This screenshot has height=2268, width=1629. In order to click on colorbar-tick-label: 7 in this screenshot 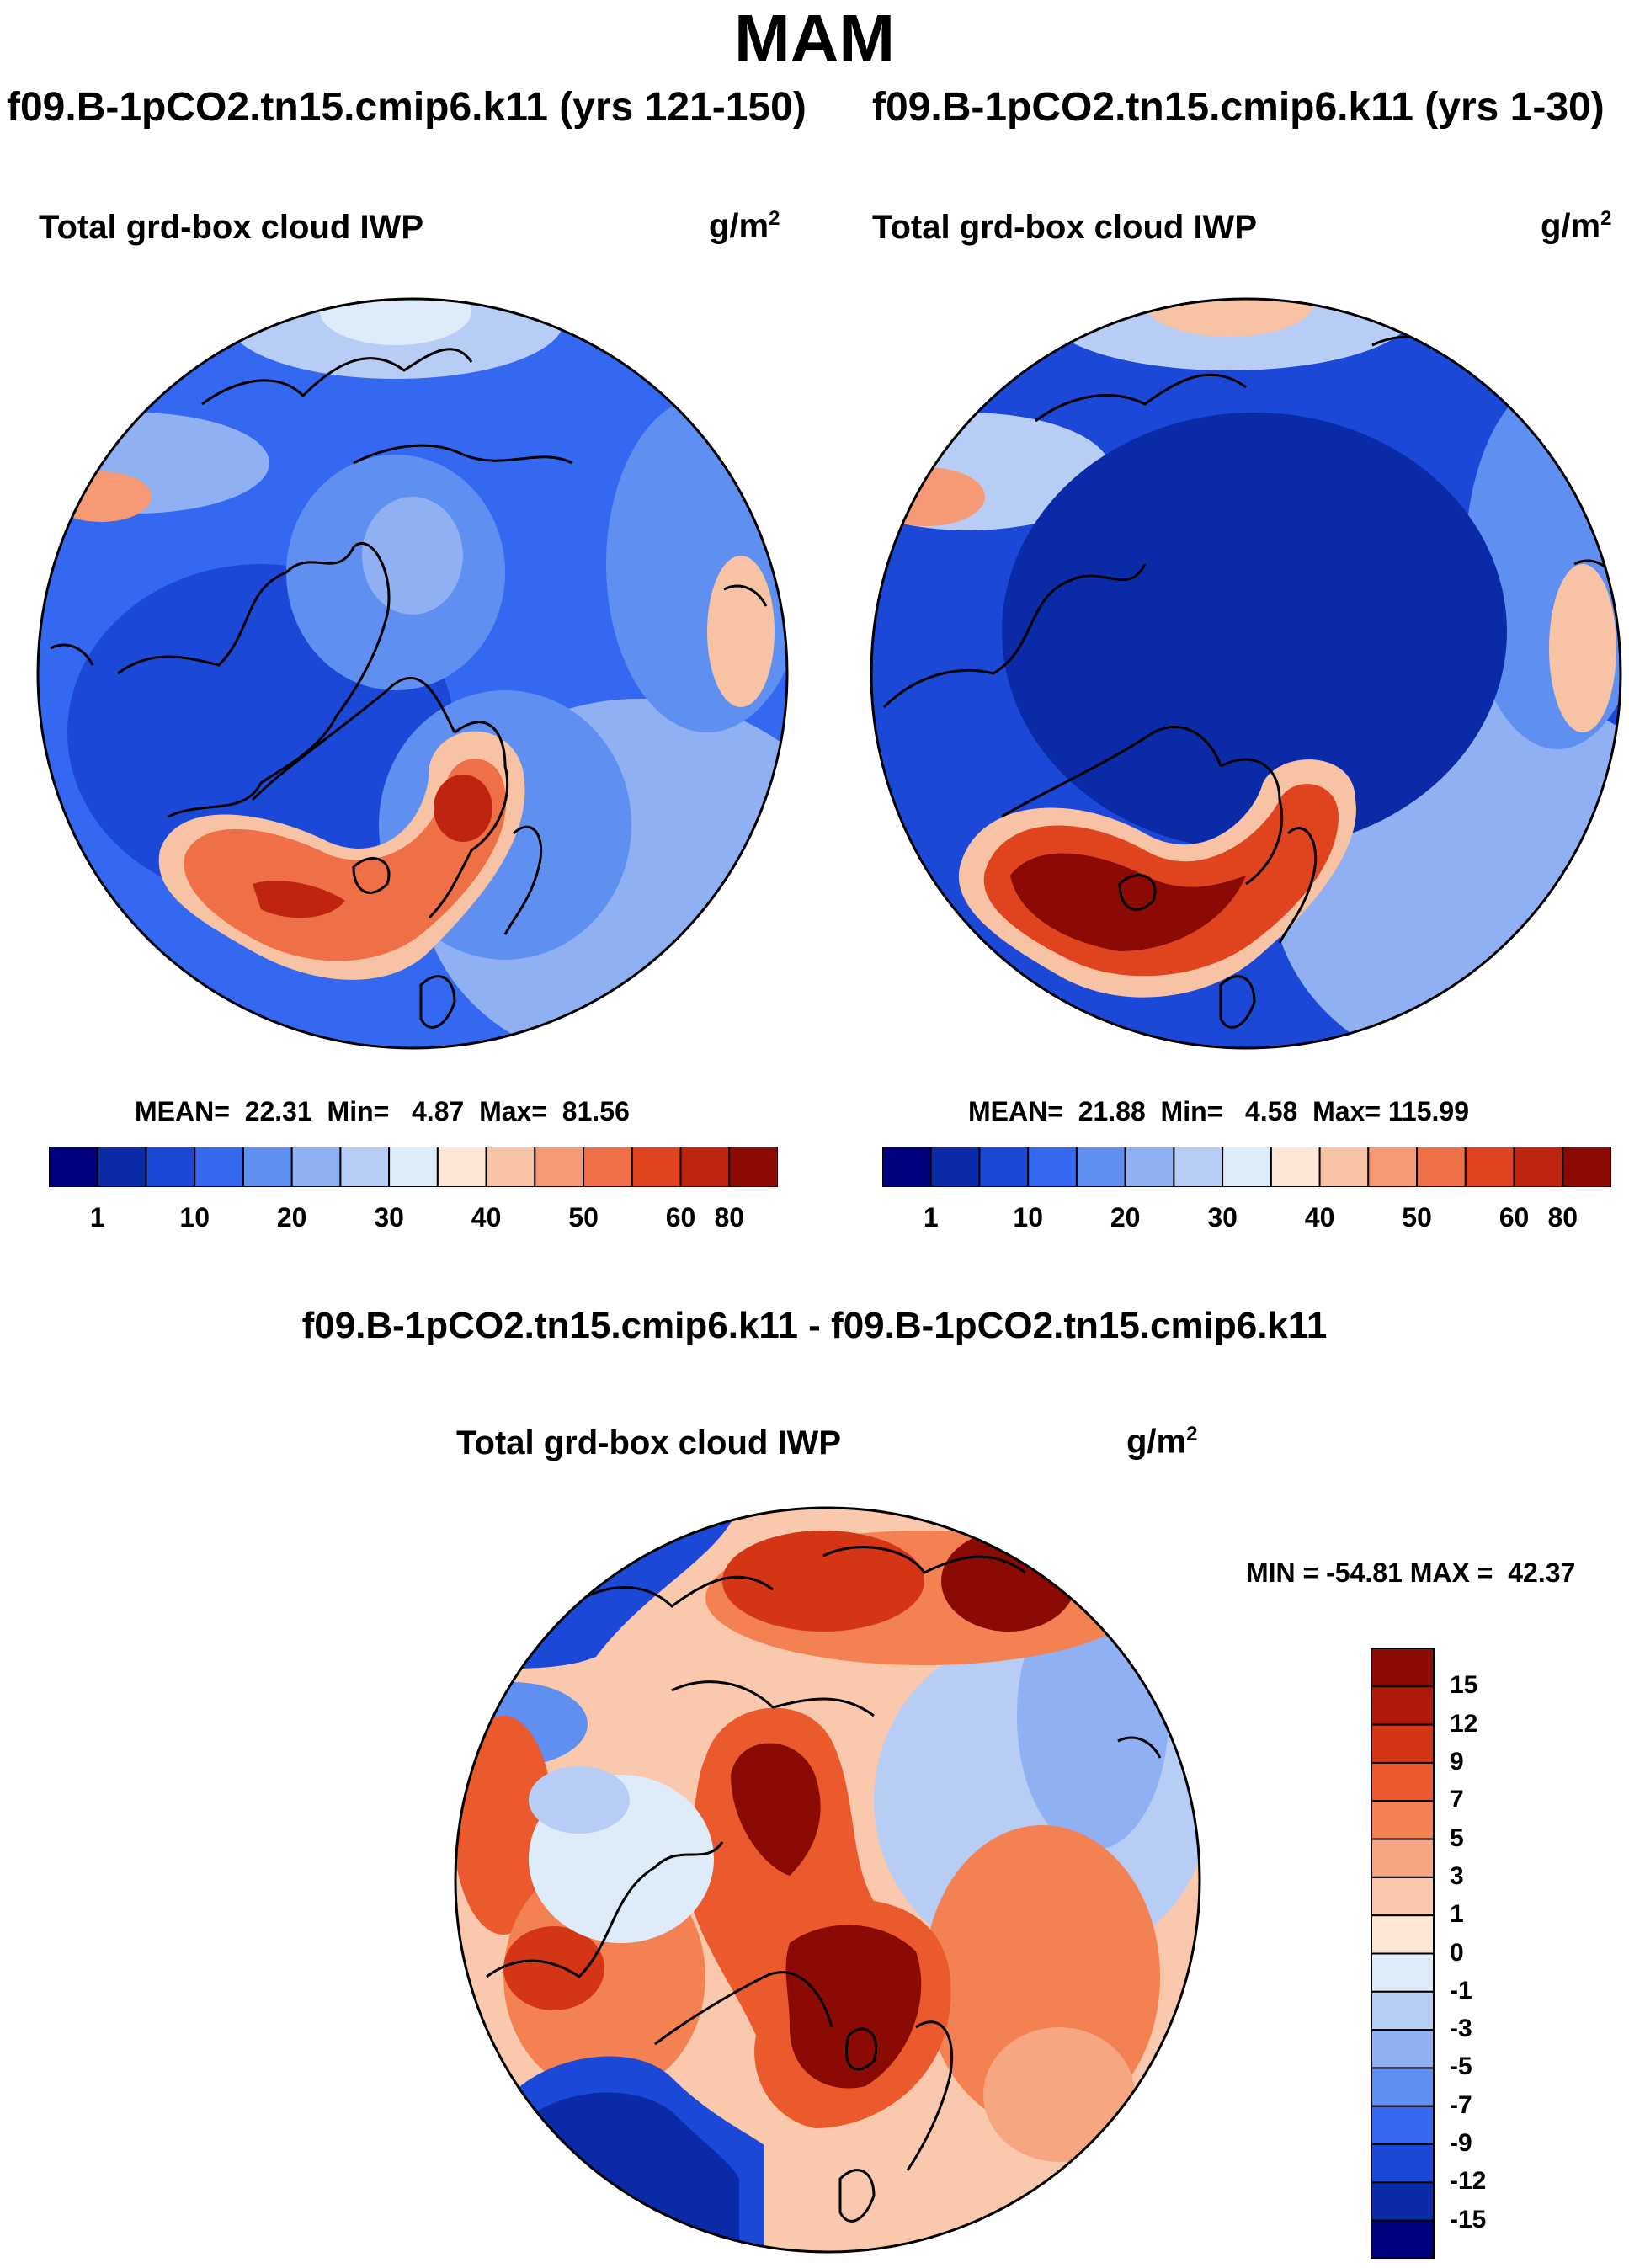, I will do `click(1457, 1800)`.